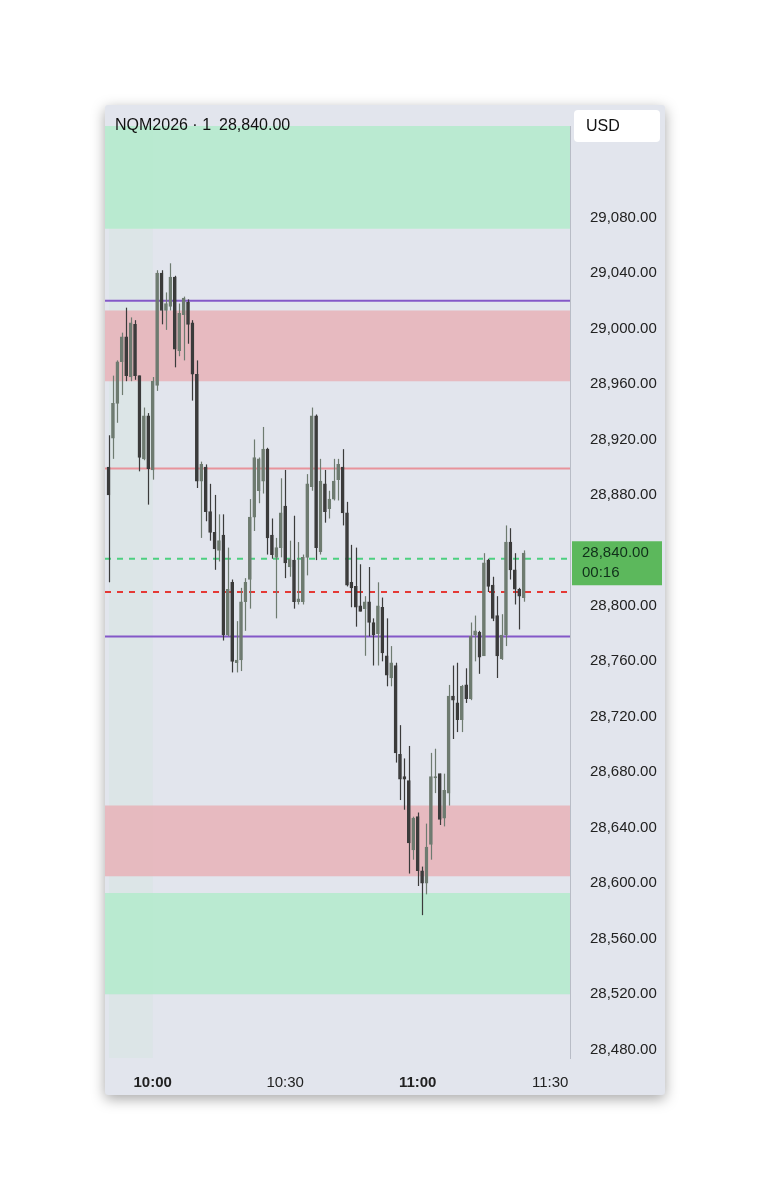 Image resolution: width=771 pixels, height=1200 pixels. Describe the element at coordinates (623, 383) in the screenshot. I see `y-tick-label: 28,960.00` at that location.